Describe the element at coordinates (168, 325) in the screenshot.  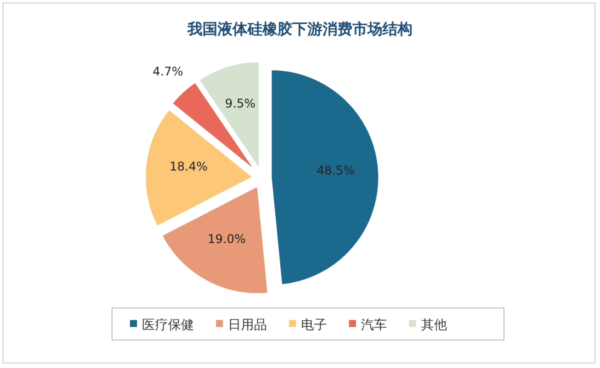
I see `legend-label: 医疗保健` at that location.